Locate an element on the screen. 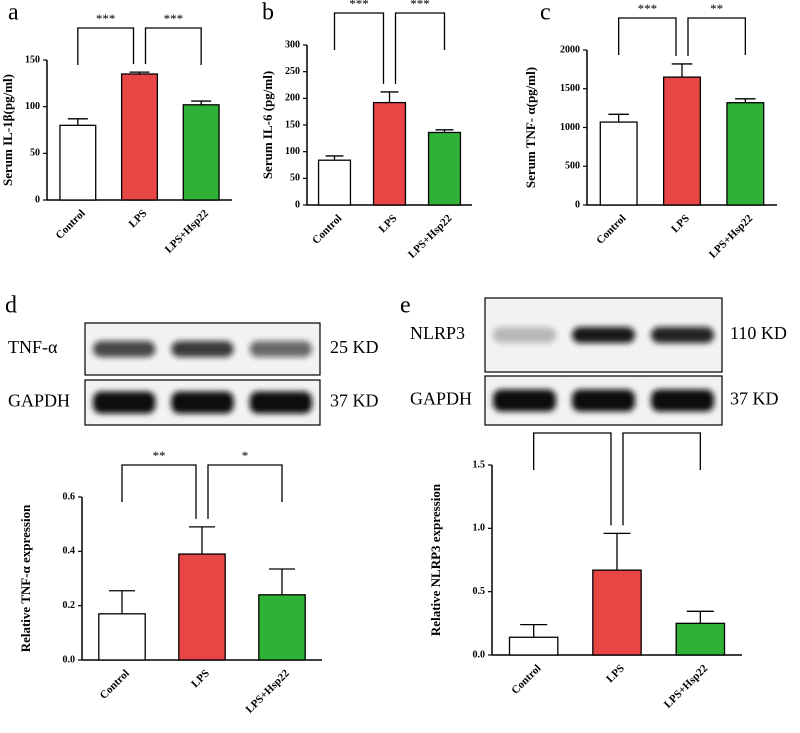 This screenshot has width=800, height=733. y-tick-label: 500 is located at coordinates (572, 166).